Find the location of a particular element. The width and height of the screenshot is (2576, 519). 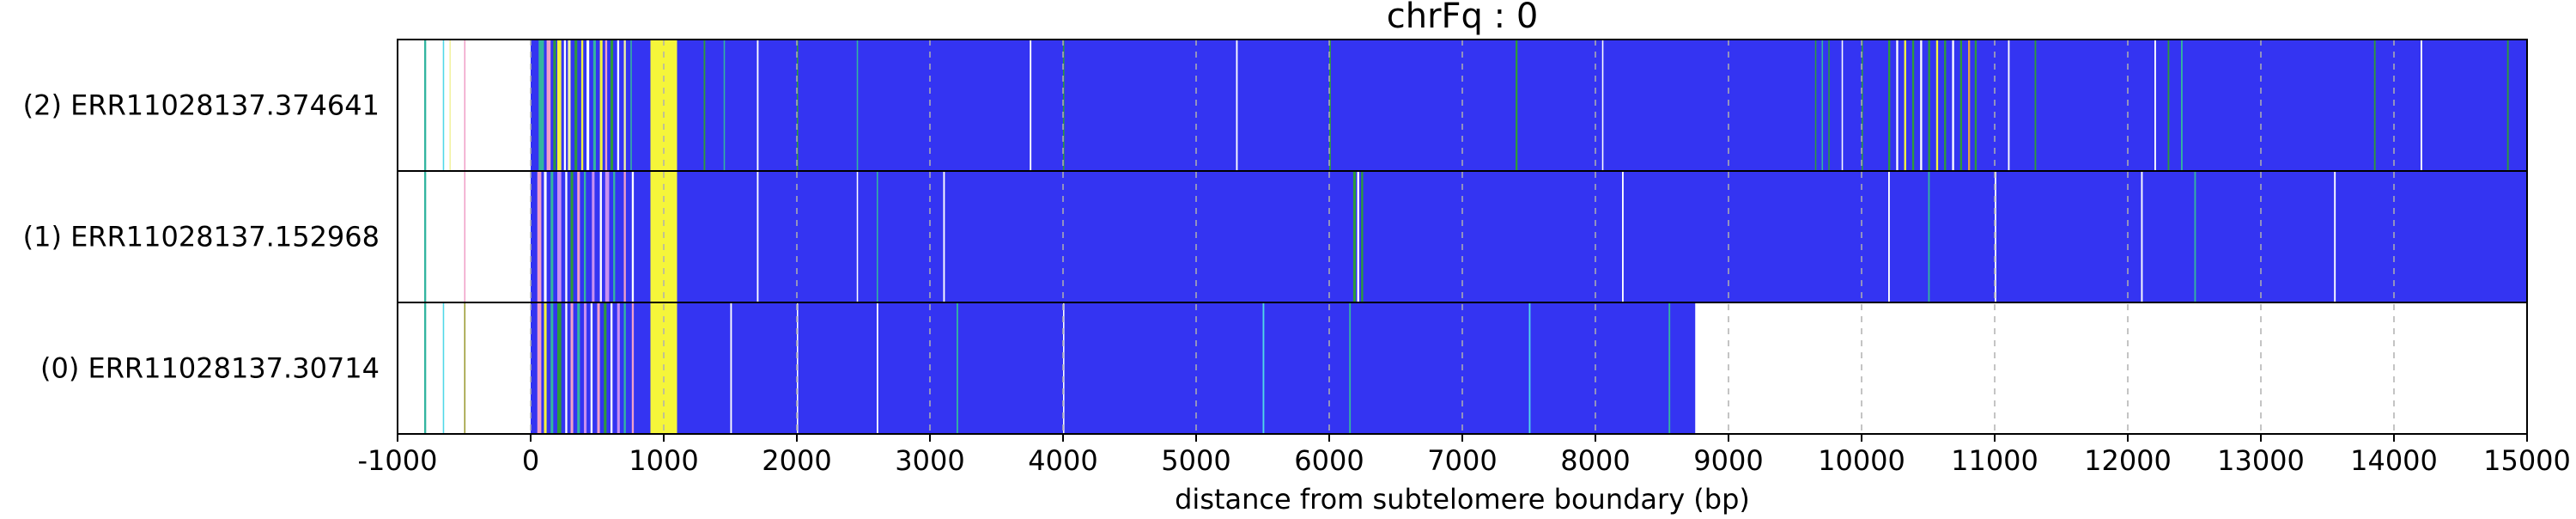

x-tick-label-16: 15000 is located at coordinates (2527, 460).